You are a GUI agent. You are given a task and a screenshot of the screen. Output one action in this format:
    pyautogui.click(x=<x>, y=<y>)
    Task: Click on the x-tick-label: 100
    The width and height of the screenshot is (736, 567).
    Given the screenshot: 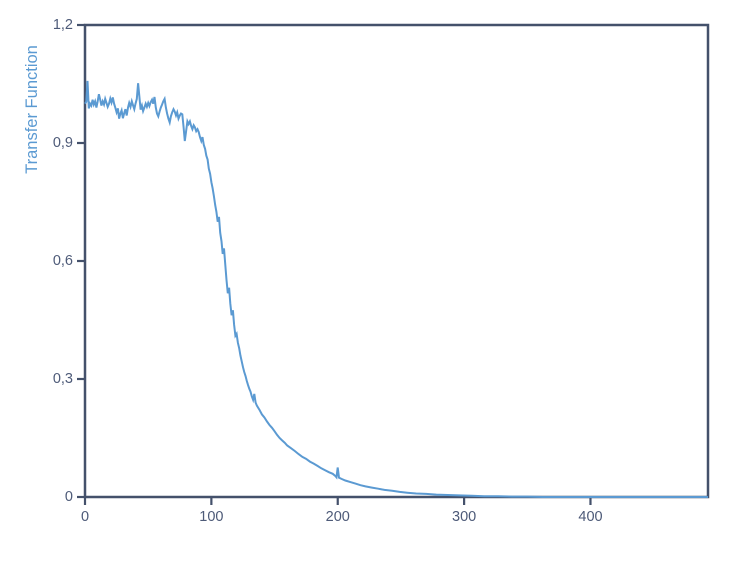 What is the action you would take?
    pyautogui.click(x=211, y=517)
    